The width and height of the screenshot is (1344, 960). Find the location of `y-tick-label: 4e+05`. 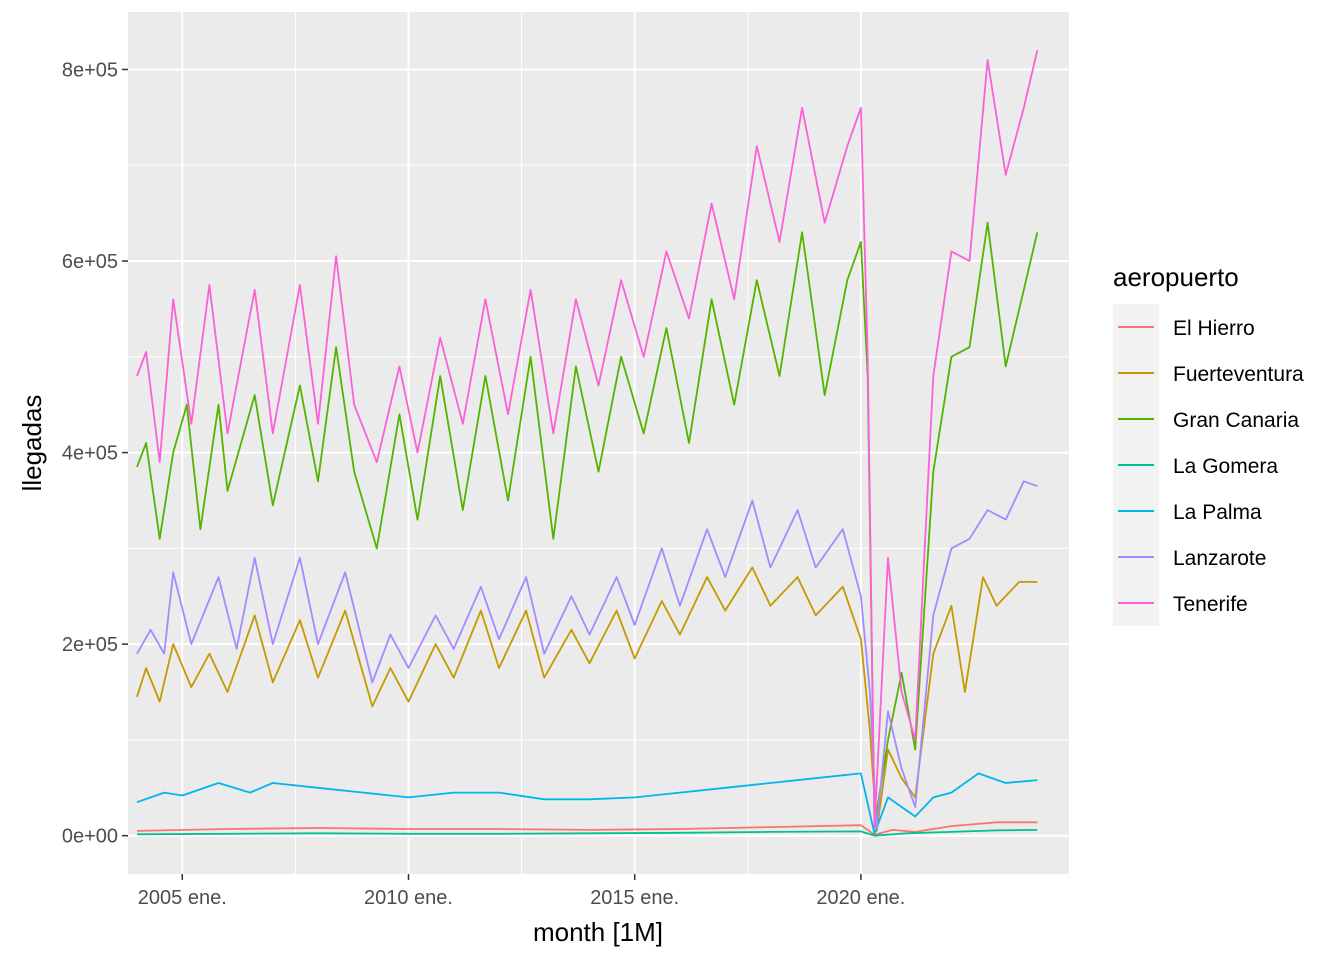

y-tick-label: 4e+05 is located at coordinates (90, 454).